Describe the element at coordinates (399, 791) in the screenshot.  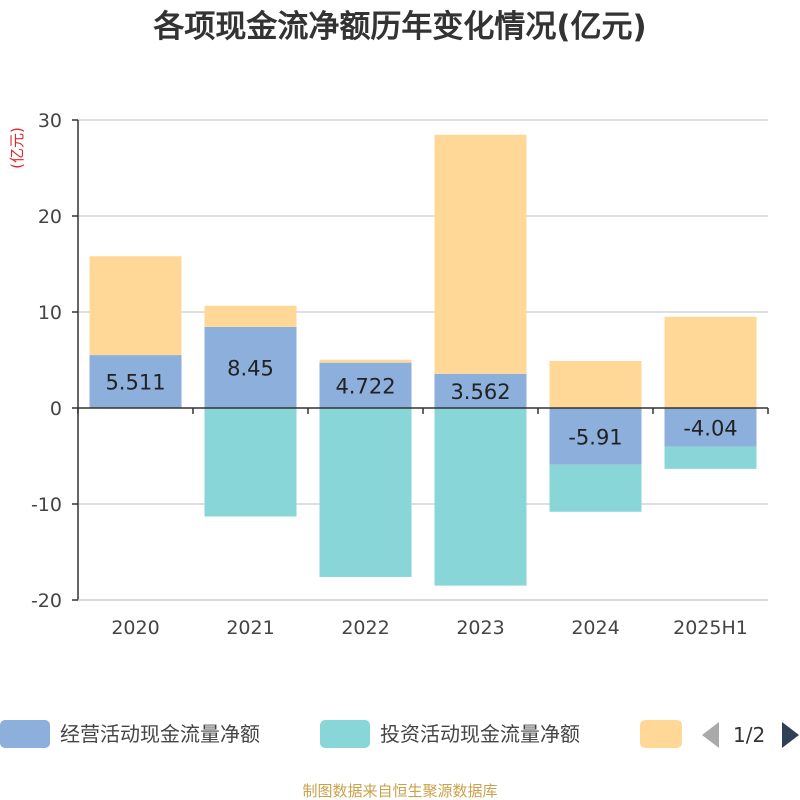
I see `data-source-note: 制图数据来自恒生聚源数据库` at that location.